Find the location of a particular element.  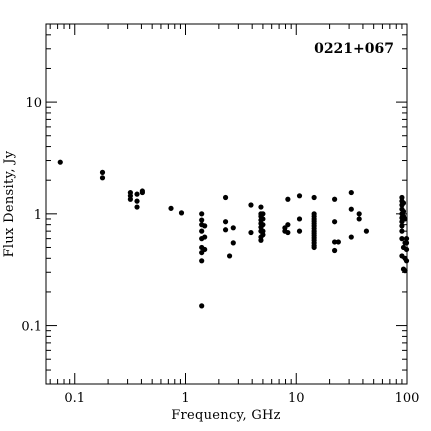

source-annotation: 0221+067 is located at coordinates (354, 49).